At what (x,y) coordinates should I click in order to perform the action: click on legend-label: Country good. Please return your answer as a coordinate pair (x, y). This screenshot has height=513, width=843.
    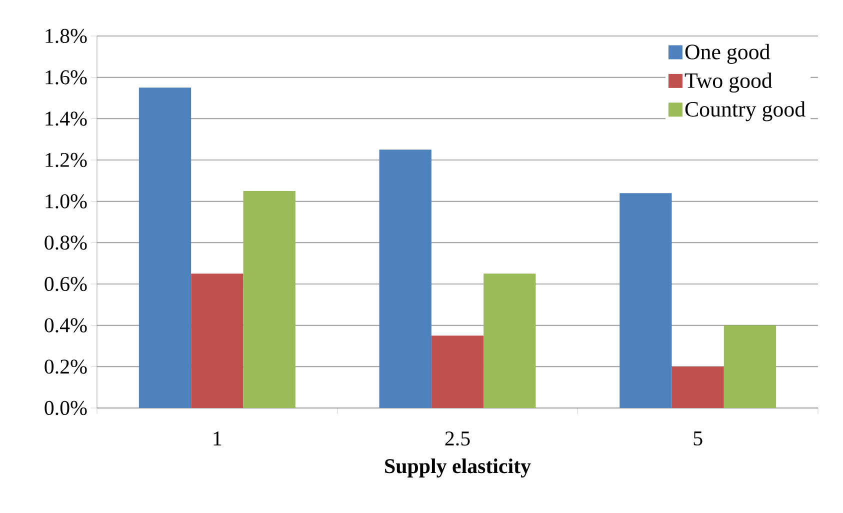
    Looking at the image, I should click on (745, 111).